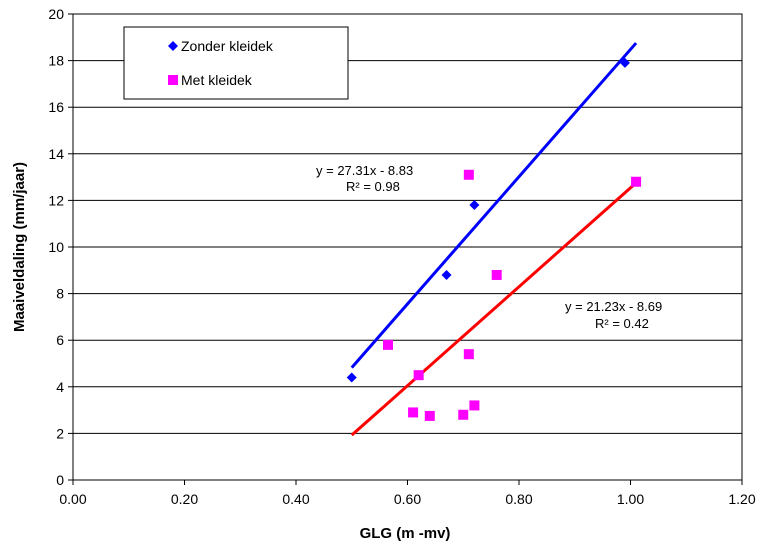 This screenshot has width=764, height=546. Describe the element at coordinates (56, 107) in the screenshot. I see `y-tick-label: 16` at that location.